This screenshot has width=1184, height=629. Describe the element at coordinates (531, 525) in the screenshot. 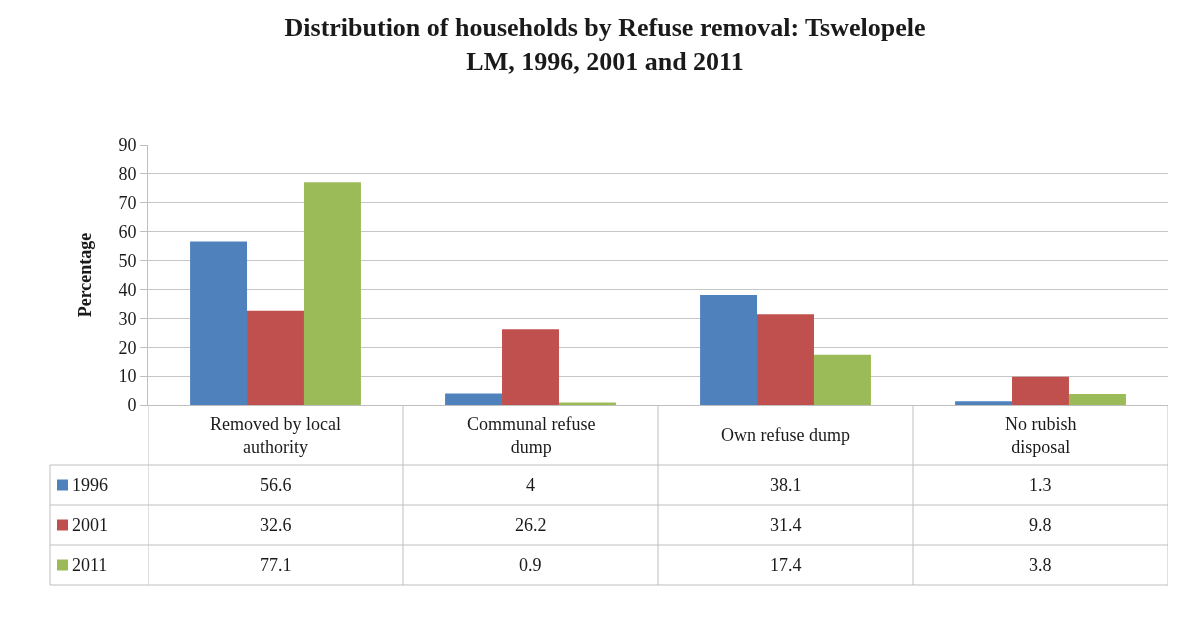

I see `data-label: 26.2` at that location.